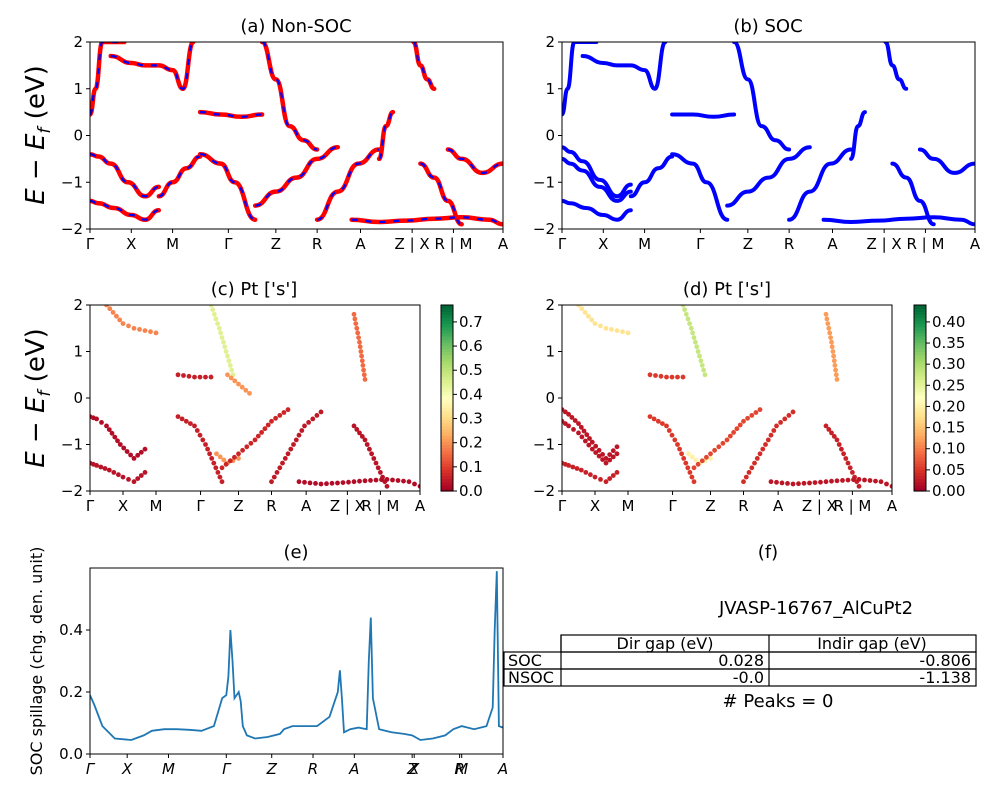  What do you see at coordinates (380, 506) in the screenshot?
I see `xtick-label: R | M` at bounding box center [380, 506].